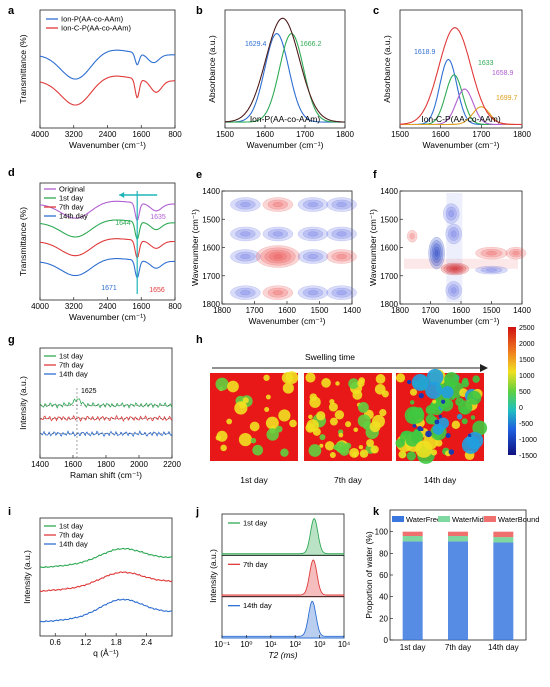 This screenshot has height=687, width=550. What do you see at coordinates (348, 480) in the screenshot?
I see `mapping-sublabel-2: 7th day` at bounding box center [348, 480].